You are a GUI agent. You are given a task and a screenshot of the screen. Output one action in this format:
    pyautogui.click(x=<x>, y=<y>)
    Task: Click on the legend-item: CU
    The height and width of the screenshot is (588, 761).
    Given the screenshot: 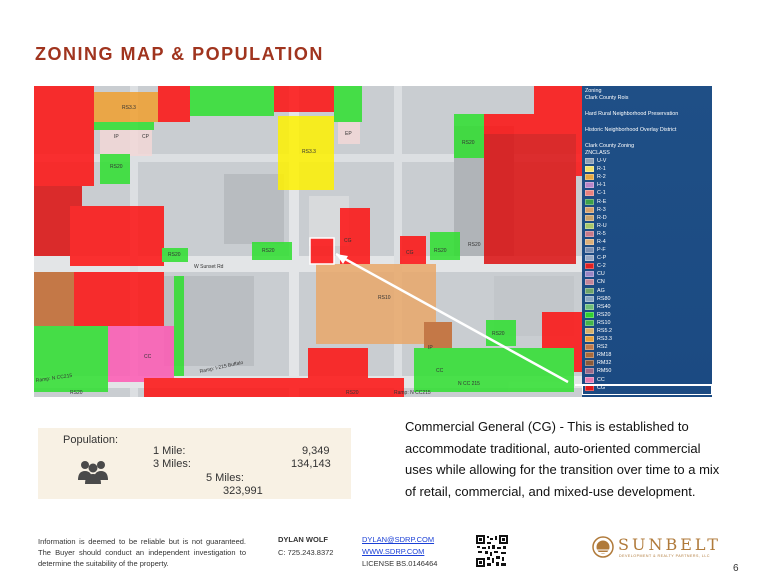 What is the action you would take?
    pyautogui.click(x=647, y=274)
    